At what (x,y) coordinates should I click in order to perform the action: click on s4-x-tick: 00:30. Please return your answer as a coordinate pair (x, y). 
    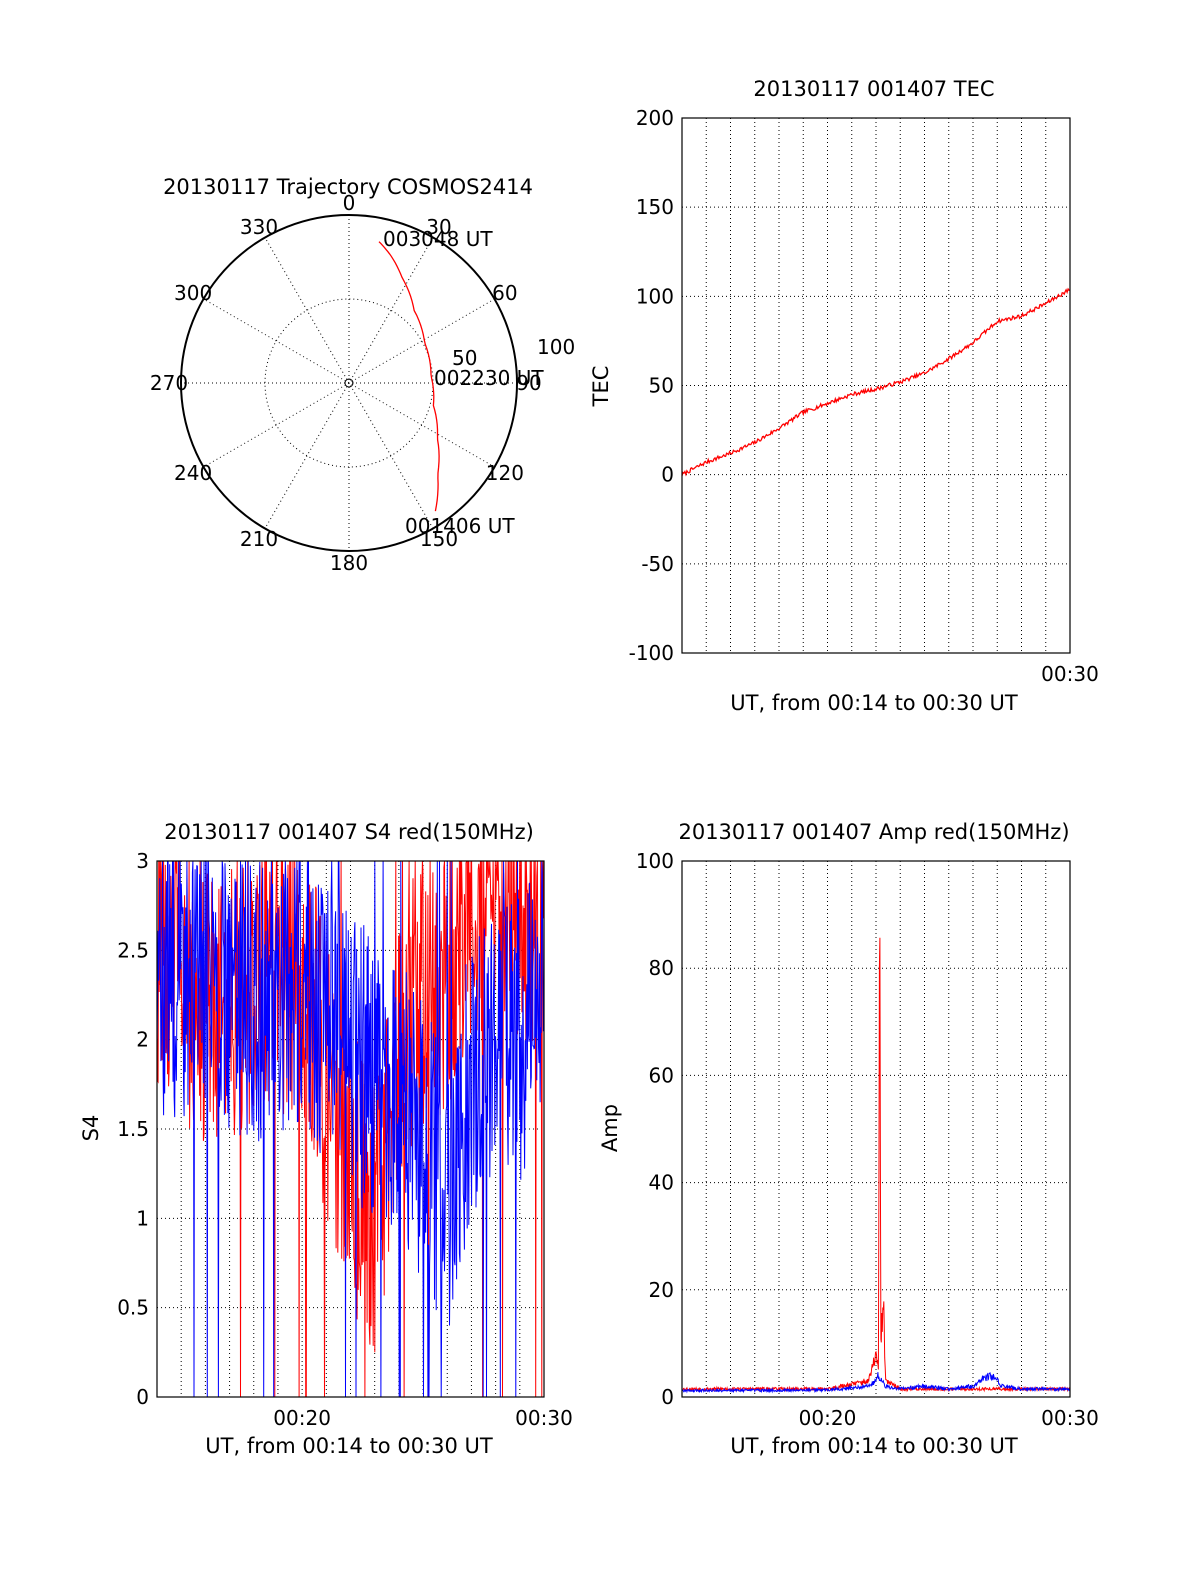
    Looking at the image, I should click on (544, 1418).